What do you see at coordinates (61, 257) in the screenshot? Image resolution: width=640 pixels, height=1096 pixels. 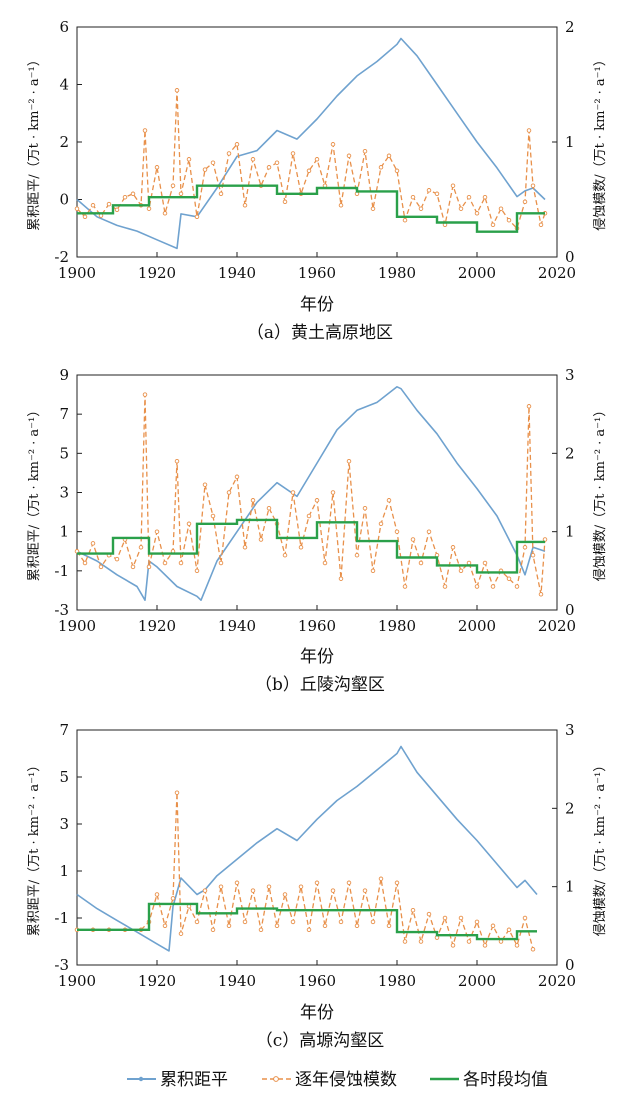 I see `y-tick-label: -2` at bounding box center [61, 257].